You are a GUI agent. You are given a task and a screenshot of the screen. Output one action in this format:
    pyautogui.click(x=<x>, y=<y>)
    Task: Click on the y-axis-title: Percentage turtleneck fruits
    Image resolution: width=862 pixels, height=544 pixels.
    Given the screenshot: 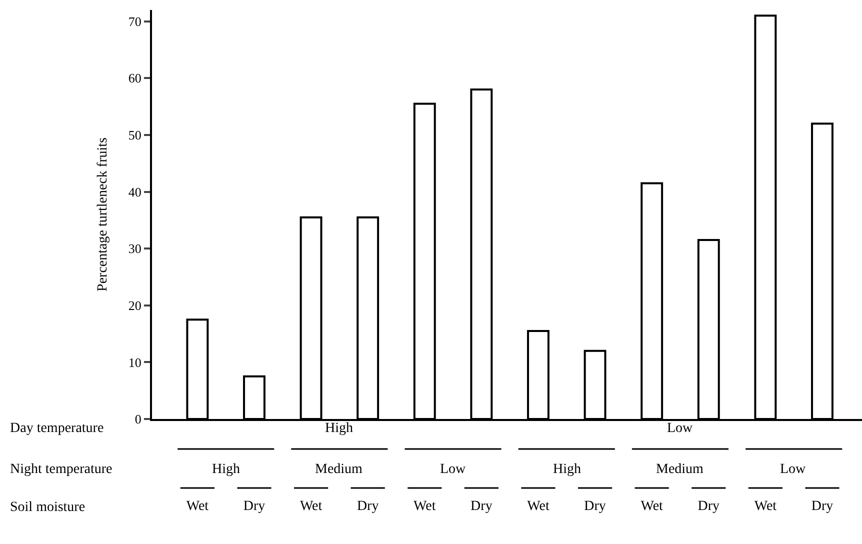 What is the action you would take?
    pyautogui.click(x=103, y=215)
    